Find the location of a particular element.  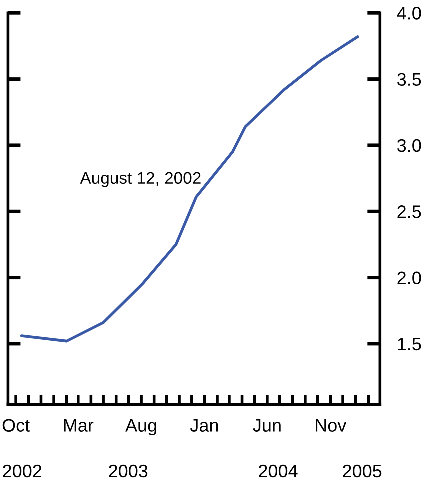

x-tick-label: Jun is located at coordinates (267, 425).